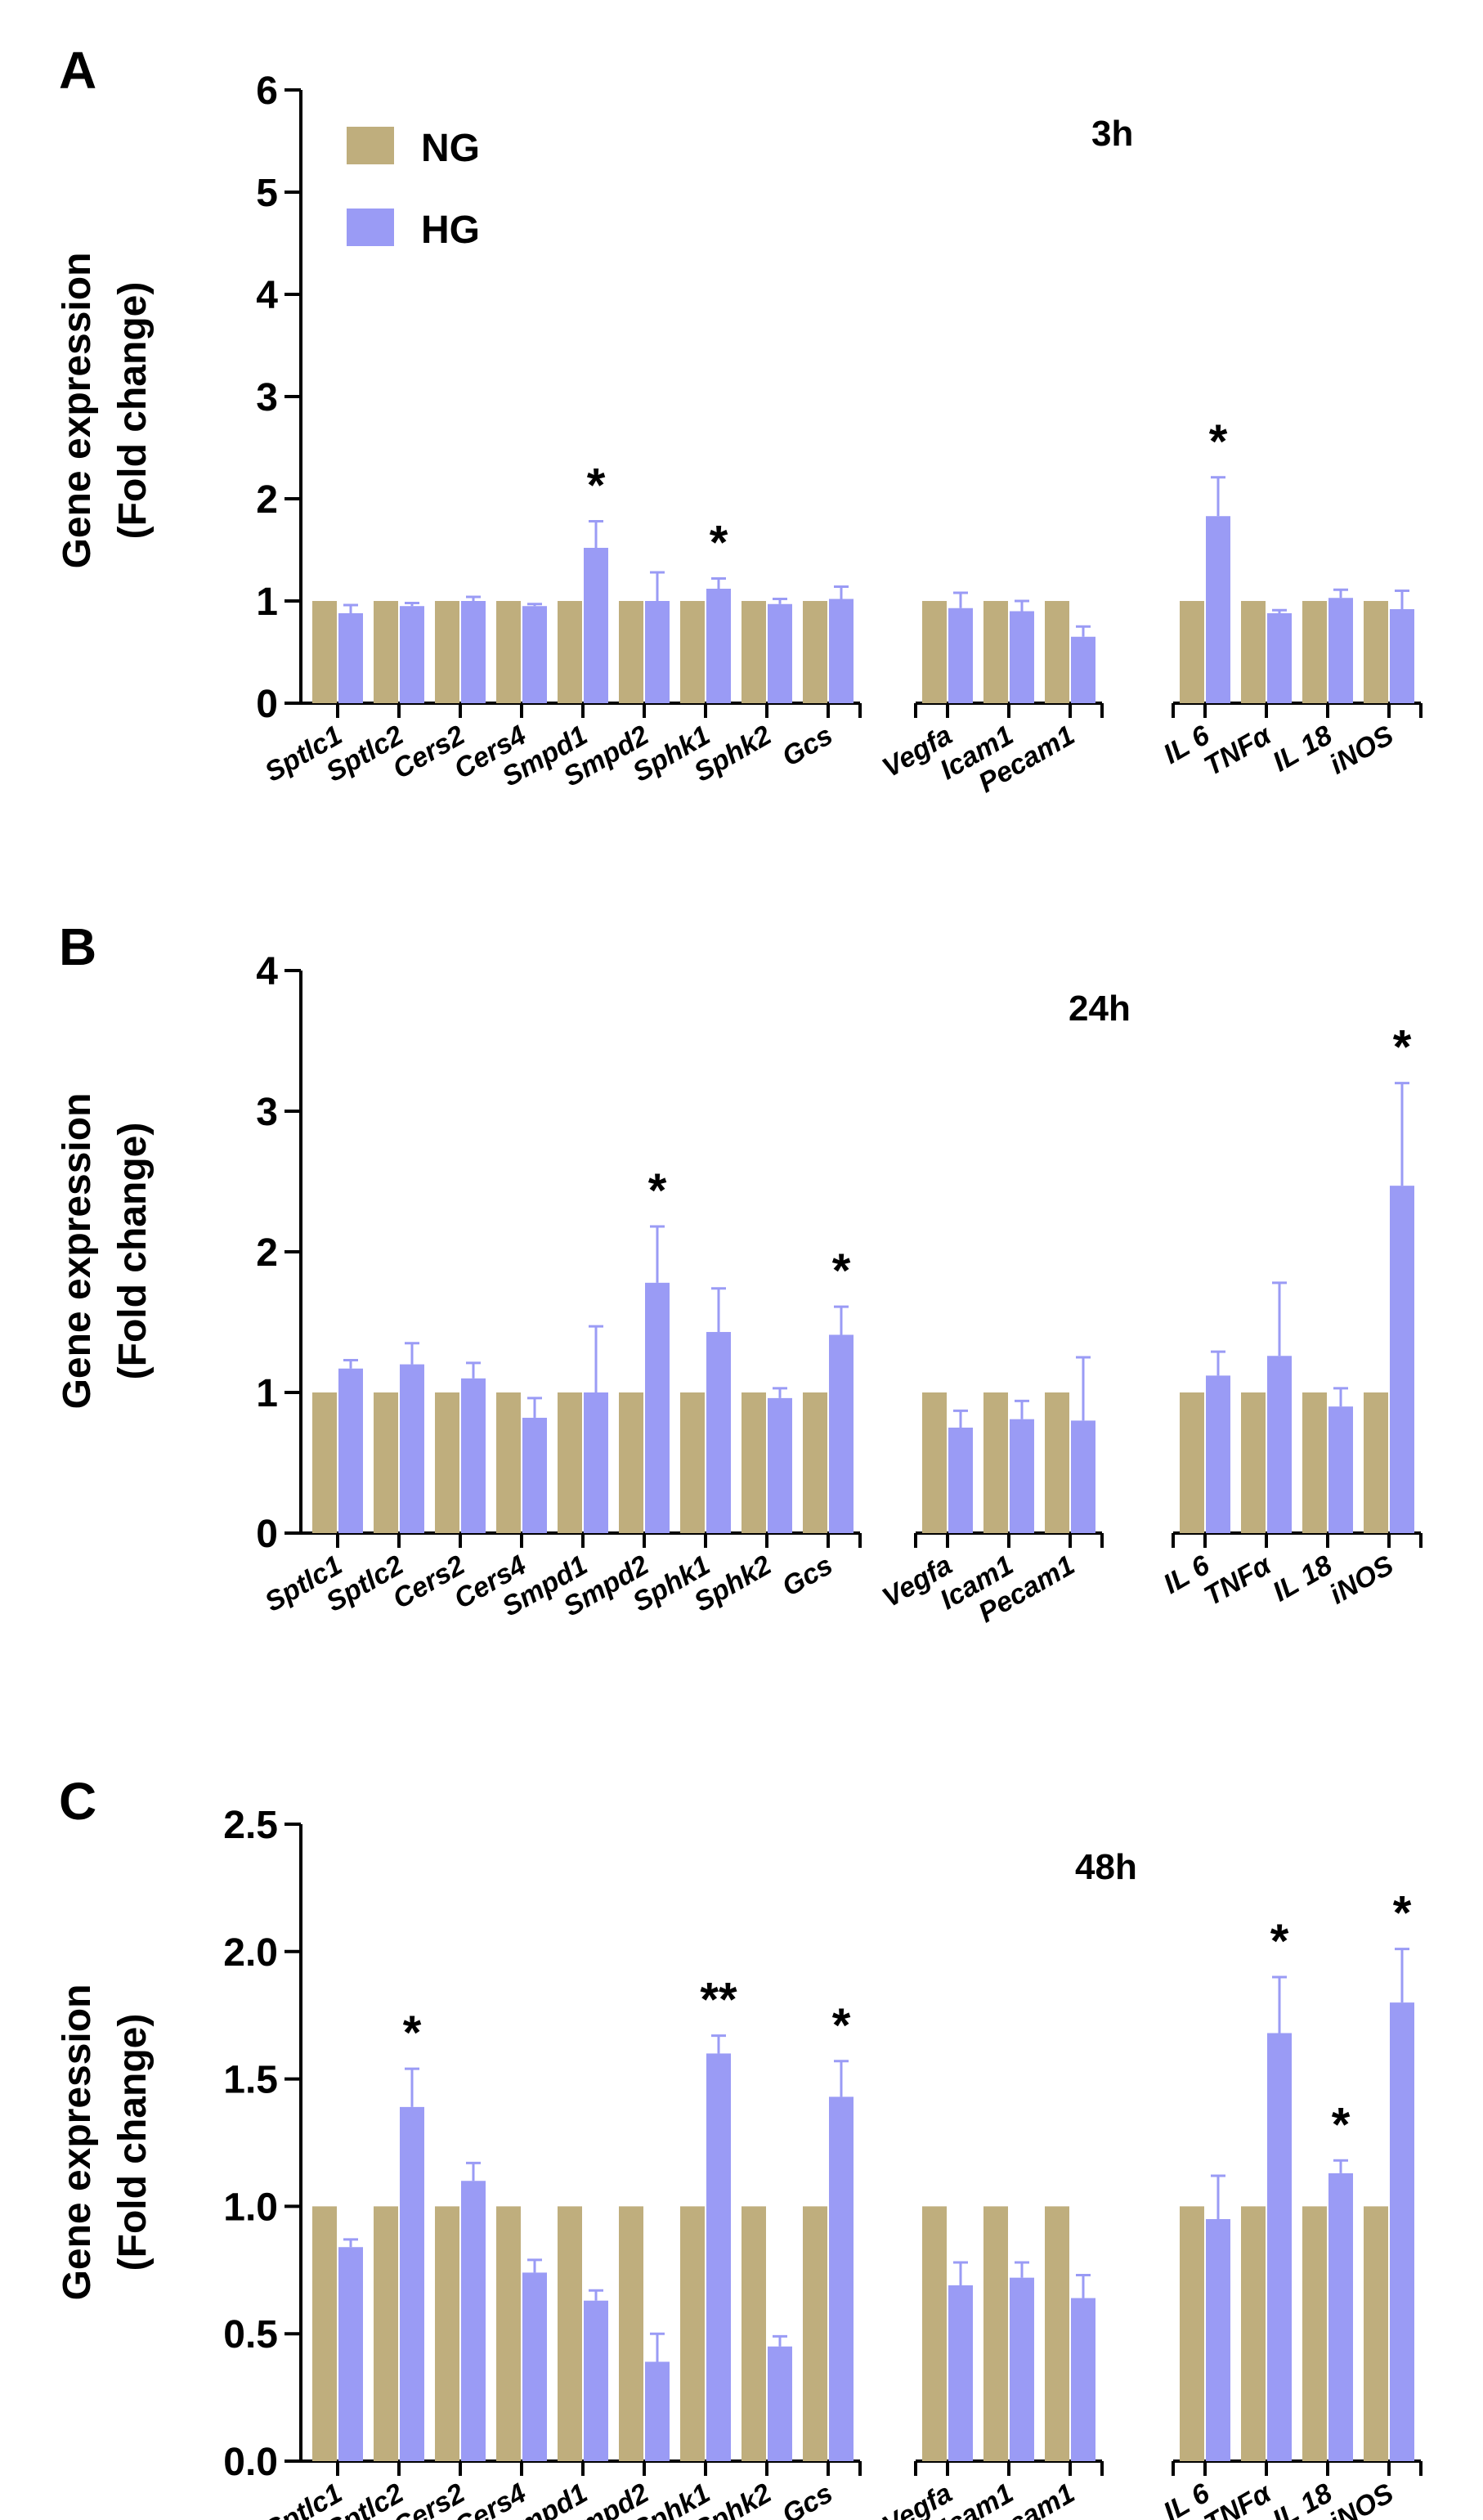 The height and width of the screenshot is (2520, 1483). I want to click on legend-label-ng: NG, so click(450, 148).